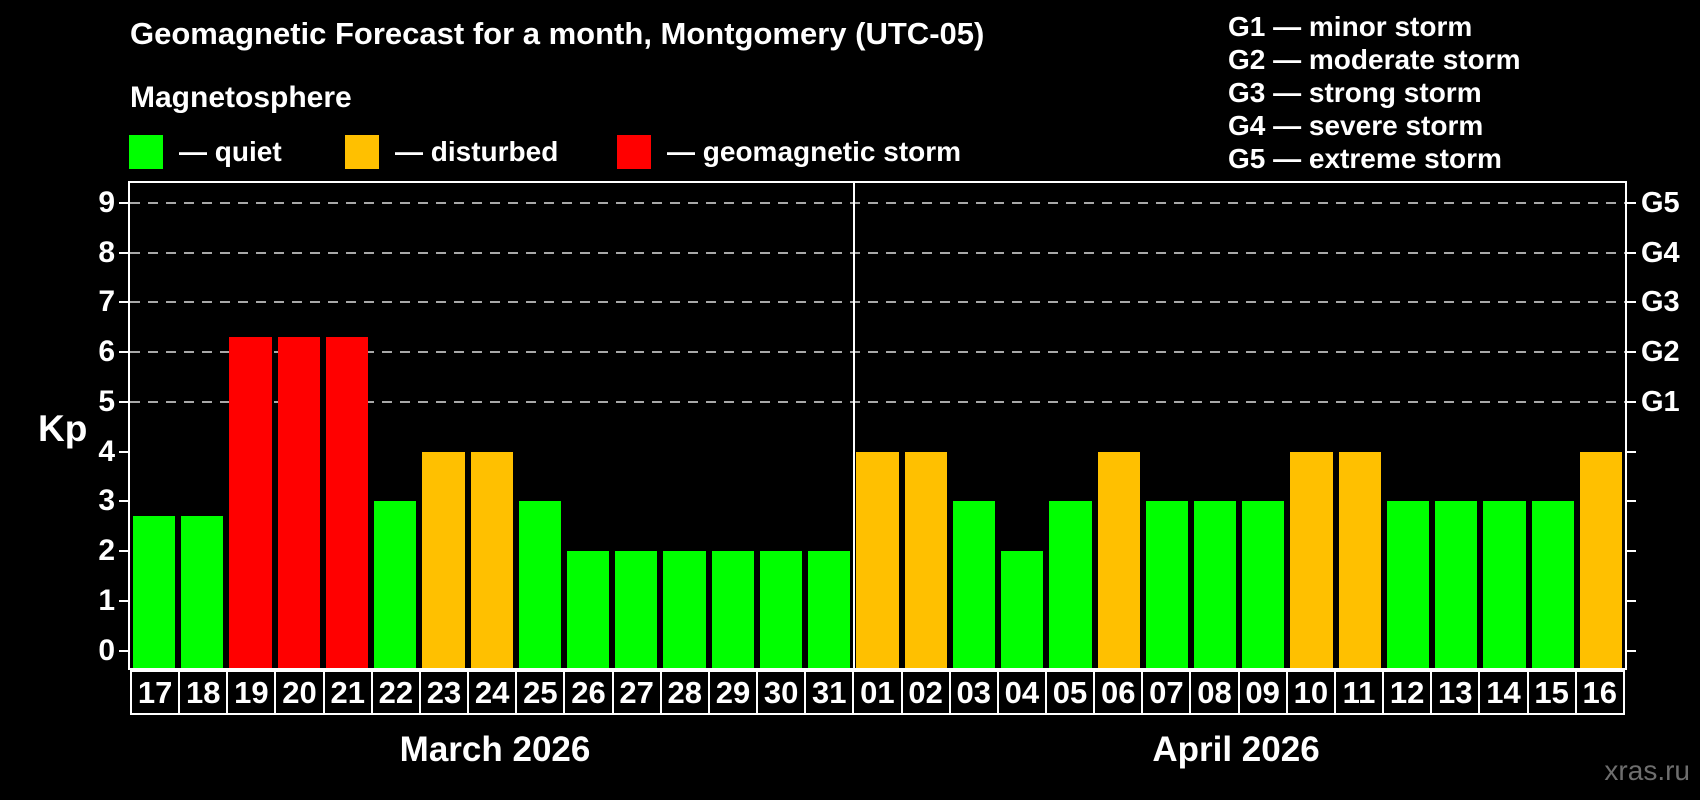 Image resolution: width=1700 pixels, height=800 pixels. Describe the element at coordinates (495, 749) in the screenshot. I see `month-label-march: March 2026` at that location.